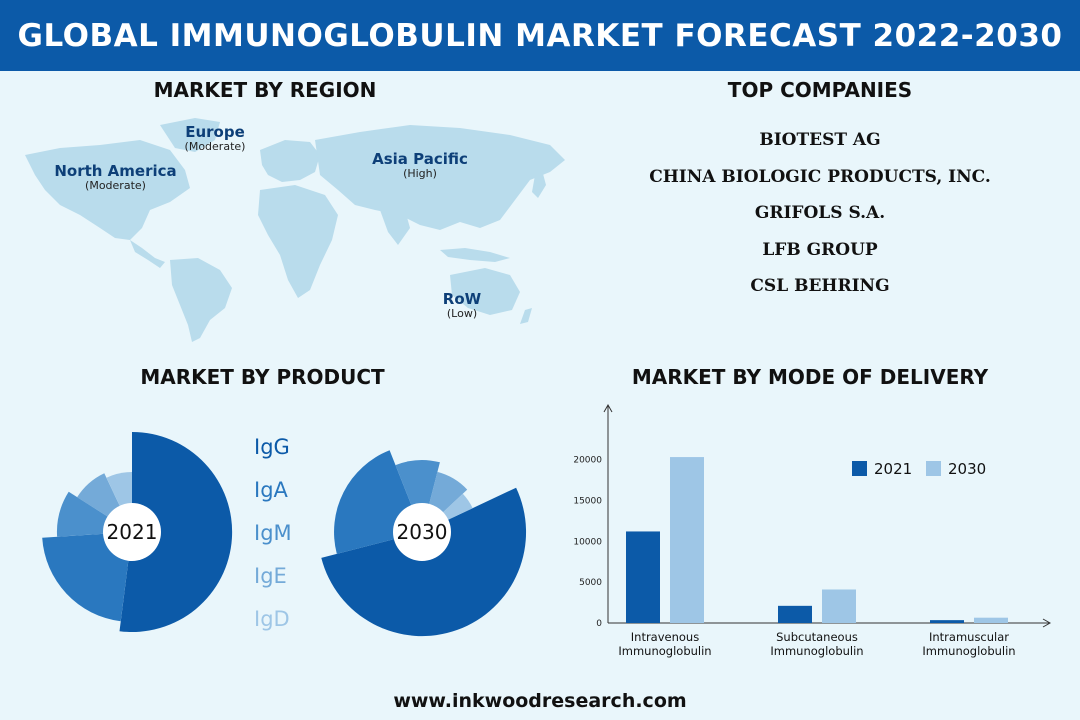 The height and width of the screenshot is (720, 1080). What do you see at coordinates (820, 90) in the screenshot?
I see `companies-title: TOP COMPANIES` at bounding box center [820, 90].